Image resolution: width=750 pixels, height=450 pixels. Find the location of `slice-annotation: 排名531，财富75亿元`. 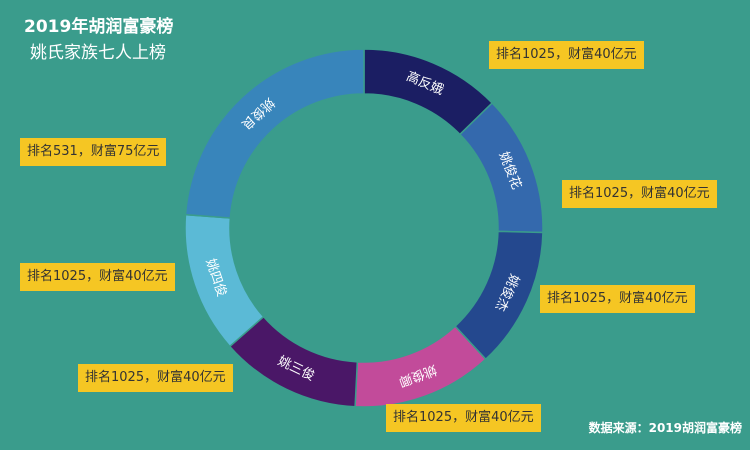

slice-annotation: 排名531，财富75亿元 is located at coordinates (93, 152).